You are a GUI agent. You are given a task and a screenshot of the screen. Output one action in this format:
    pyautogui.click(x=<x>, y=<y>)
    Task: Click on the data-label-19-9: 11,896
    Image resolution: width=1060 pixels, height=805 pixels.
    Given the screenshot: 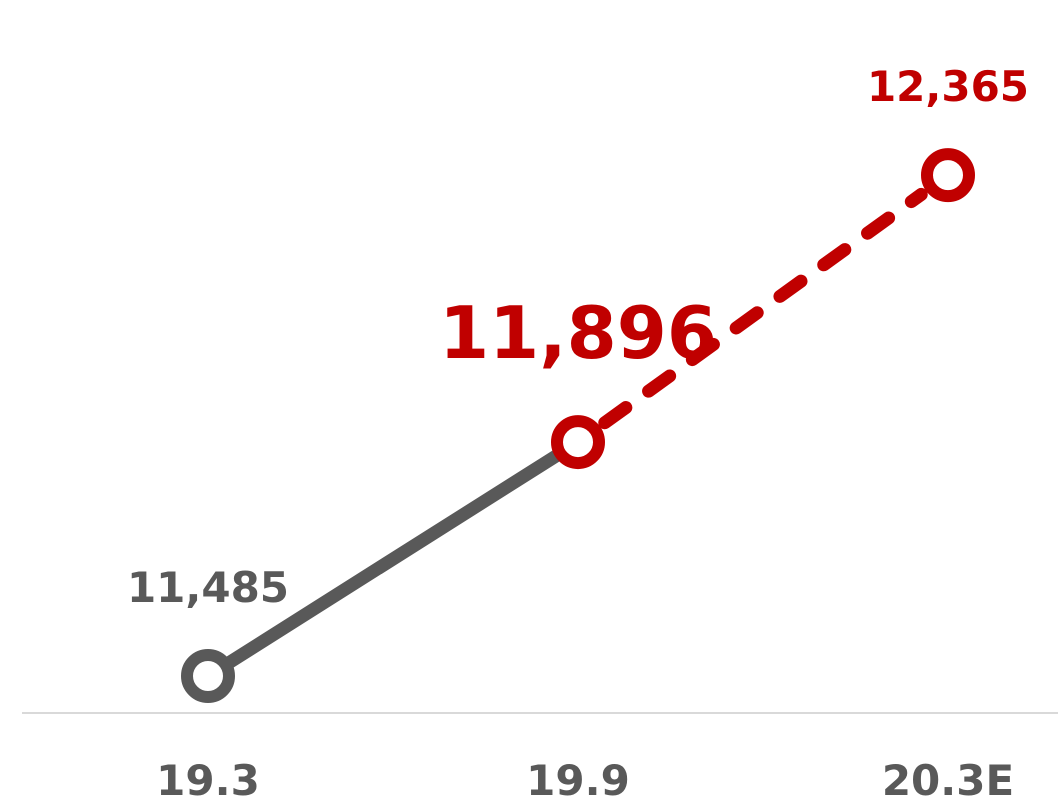 What is the action you would take?
    pyautogui.click(x=578, y=333)
    